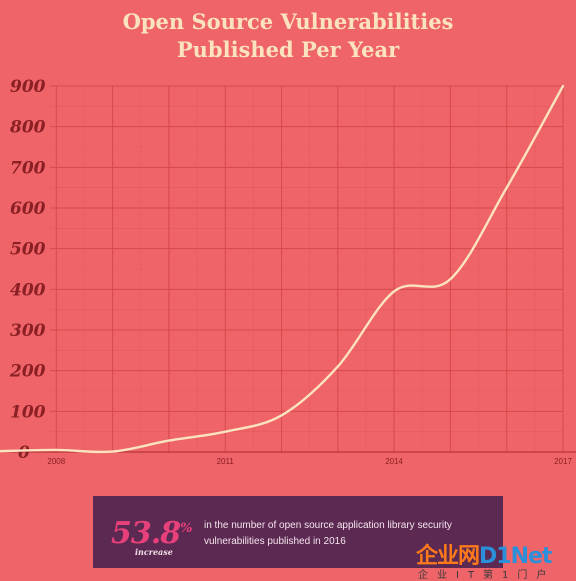  Describe the element at coordinates (28, 250) in the screenshot. I see `y-tick-label: 500` at that location.